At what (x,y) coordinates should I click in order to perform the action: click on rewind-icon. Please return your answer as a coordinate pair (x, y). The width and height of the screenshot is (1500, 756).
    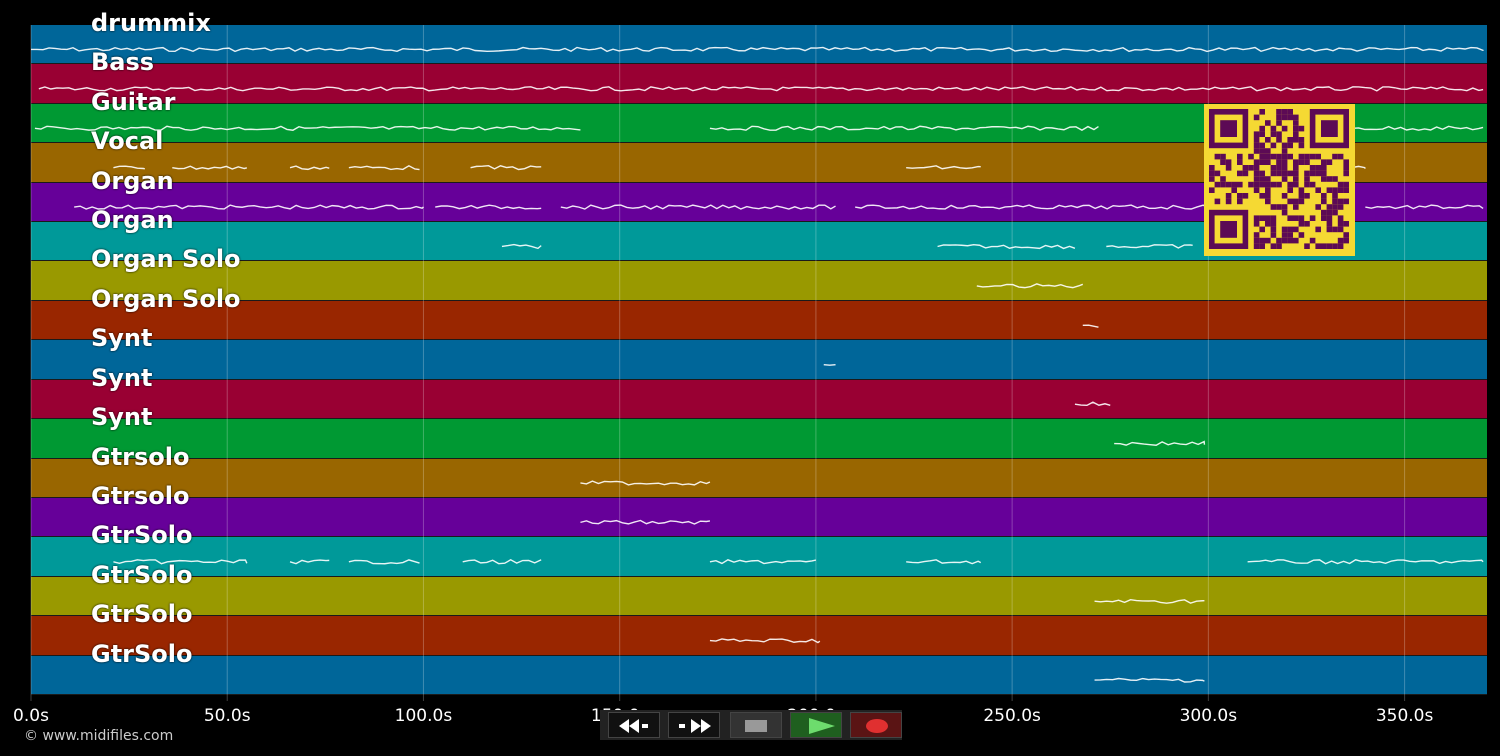
    Looking at the image, I should click on (633, 726).